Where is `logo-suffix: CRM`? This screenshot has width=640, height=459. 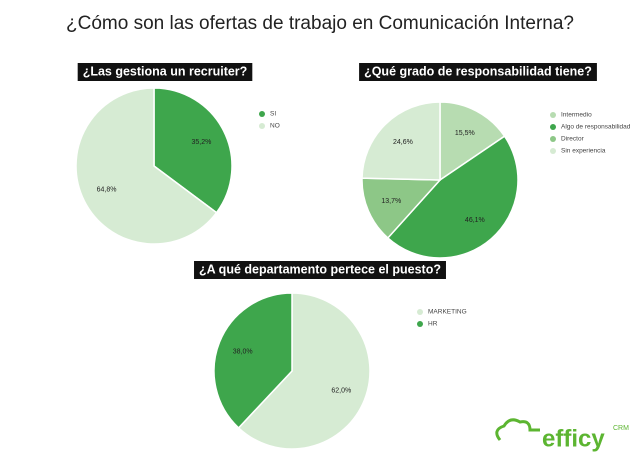
logo-suffix: CRM is located at coordinates (621, 428).